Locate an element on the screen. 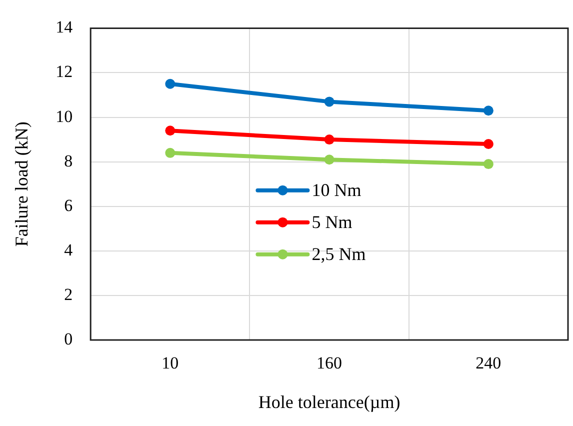  y-tick-label: 12 is located at coordinates (64, 72).